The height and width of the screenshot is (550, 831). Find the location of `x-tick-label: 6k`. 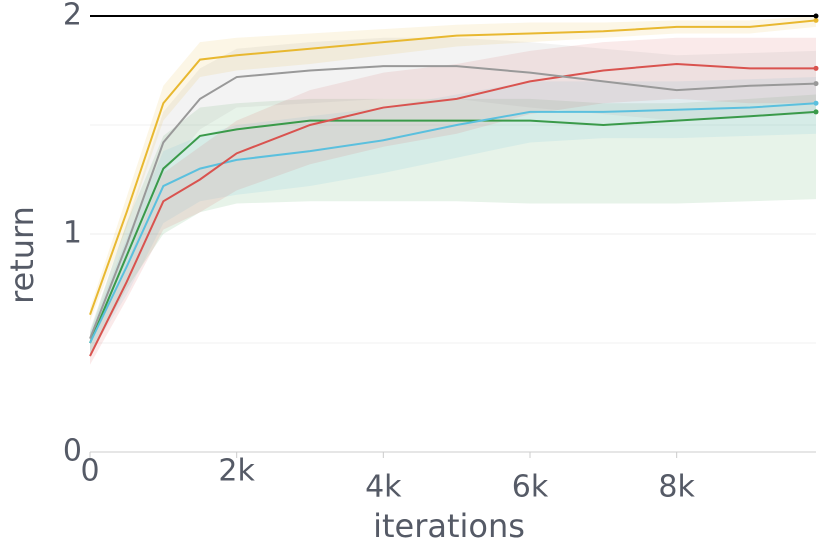

x-tick-label: 6k is located at coordinates (530, 487).